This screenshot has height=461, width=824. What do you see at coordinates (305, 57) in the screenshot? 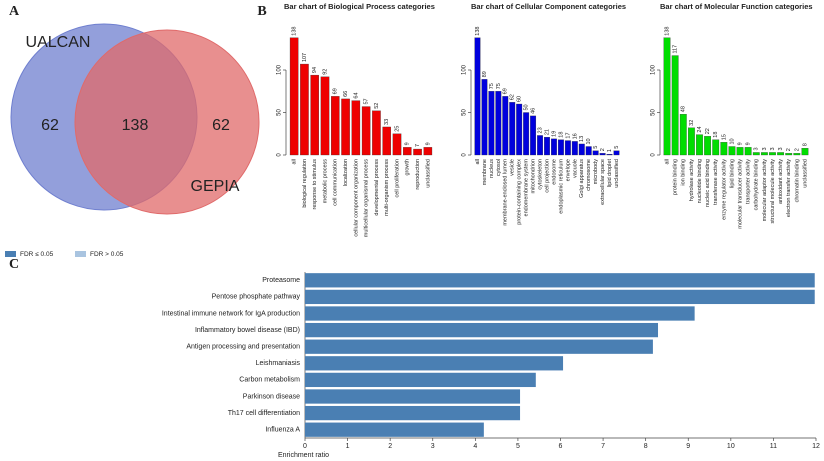
I see `value-label: 107` at bounding box center [305, 57].